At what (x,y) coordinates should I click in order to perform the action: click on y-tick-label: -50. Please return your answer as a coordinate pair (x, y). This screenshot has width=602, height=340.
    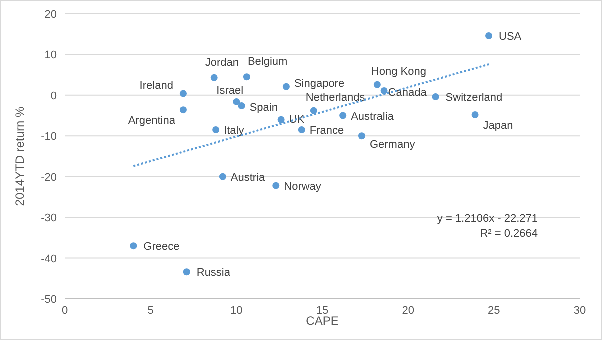
    Looking at the image, I should click on (49, 300).